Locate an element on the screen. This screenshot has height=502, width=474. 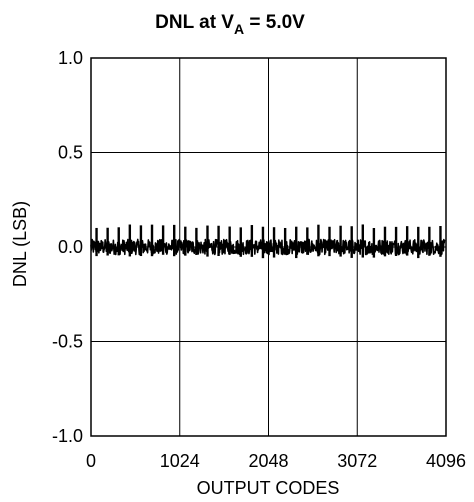
x-tick-label: 1024 is located at coordinates (180, 461).